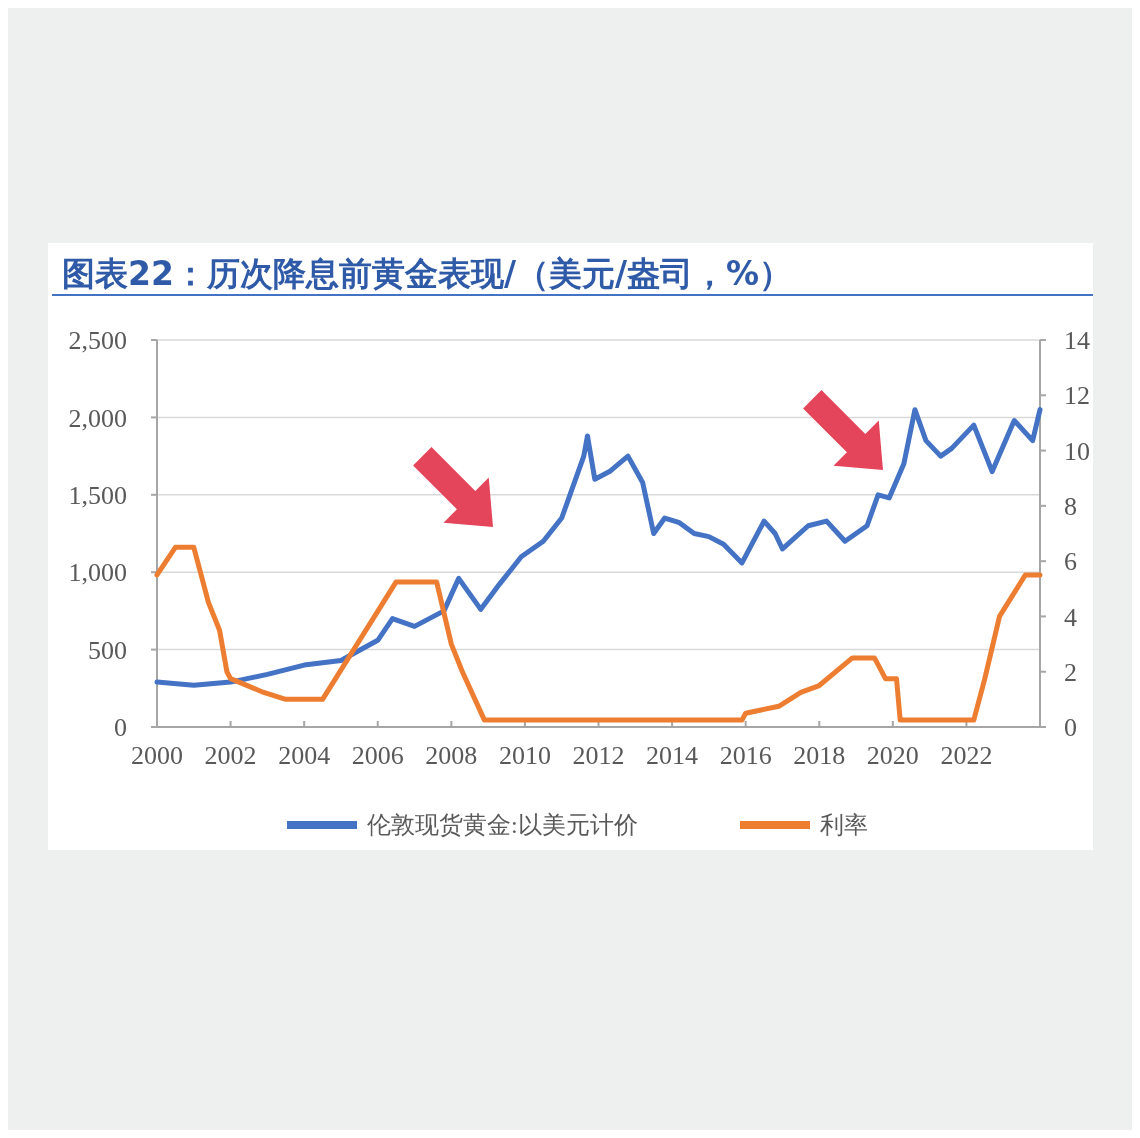  I want to click on x-tick-label: 2010, so click(524, 755).